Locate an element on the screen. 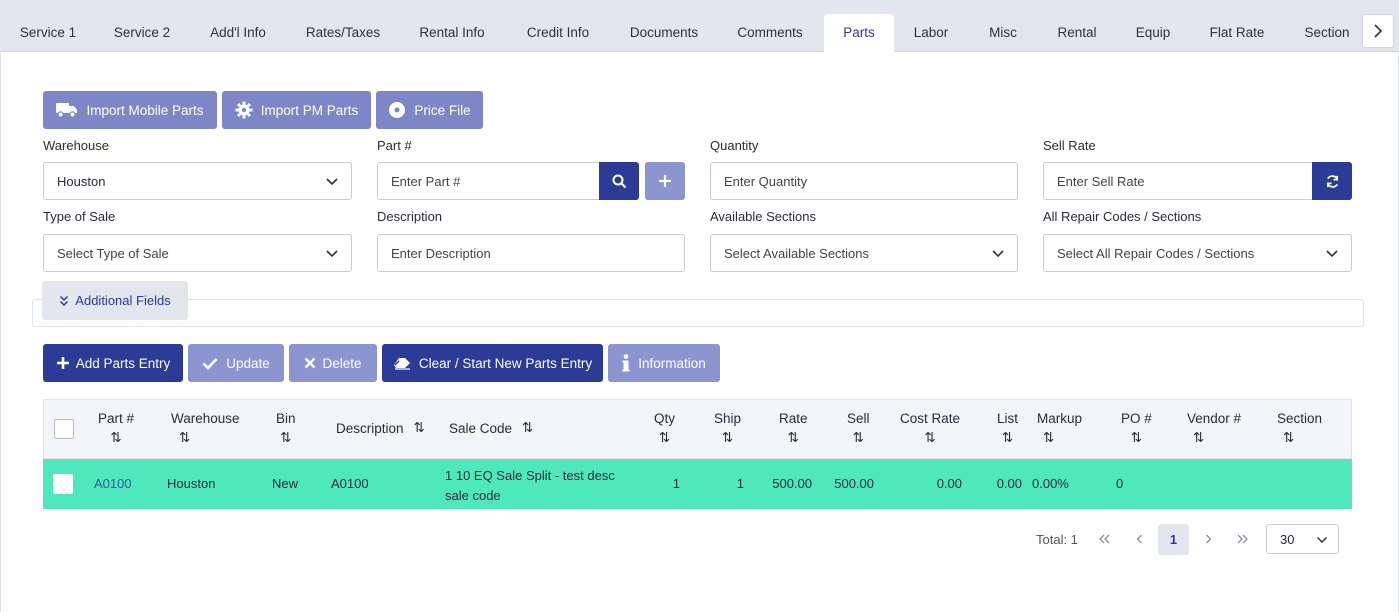 The width and height of the screenshot is (1399, 612). quantity-placeholder: Enter Quantity is located at coordinates (766, 181).